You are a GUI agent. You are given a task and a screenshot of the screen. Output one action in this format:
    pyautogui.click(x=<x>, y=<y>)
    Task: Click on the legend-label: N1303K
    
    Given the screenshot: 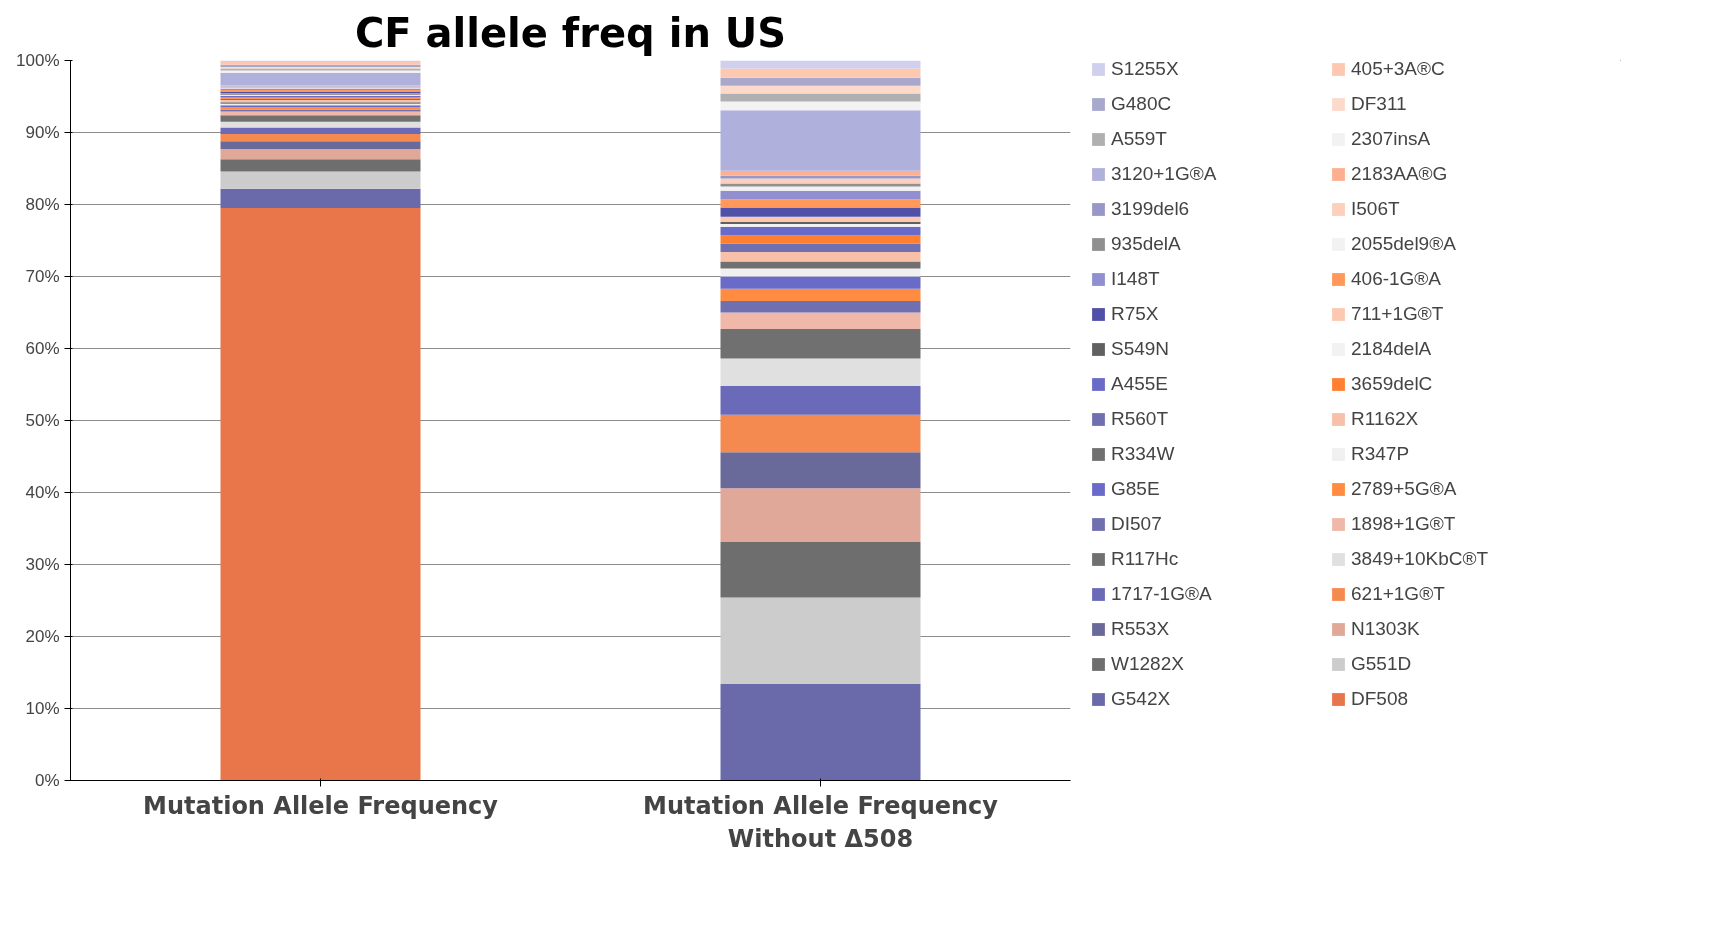 What is the action you would take?
    pyautogui.click(x=1385, y=629)
    